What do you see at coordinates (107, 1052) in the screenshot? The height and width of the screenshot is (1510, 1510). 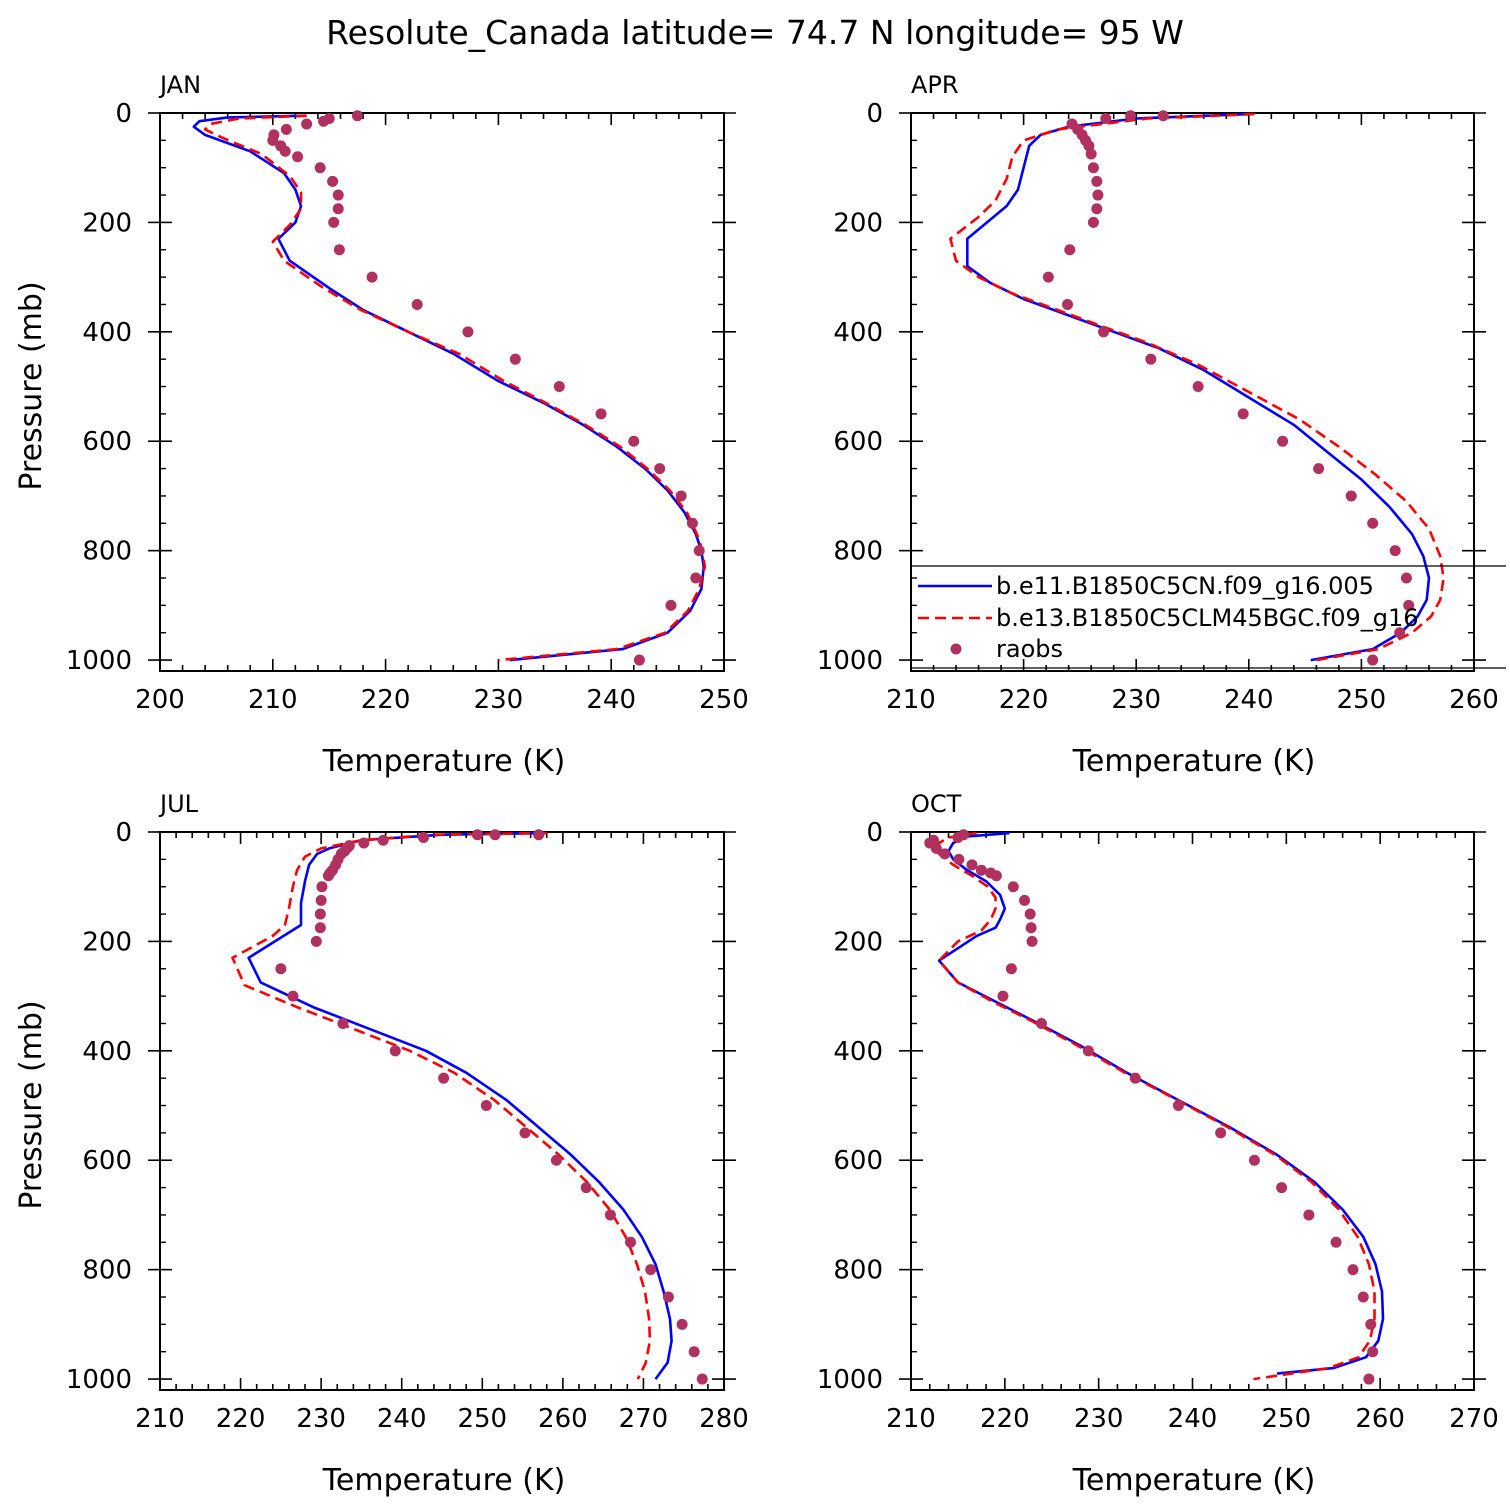 I see `y-tick-label: 400` at bounding box center [107, 1052].